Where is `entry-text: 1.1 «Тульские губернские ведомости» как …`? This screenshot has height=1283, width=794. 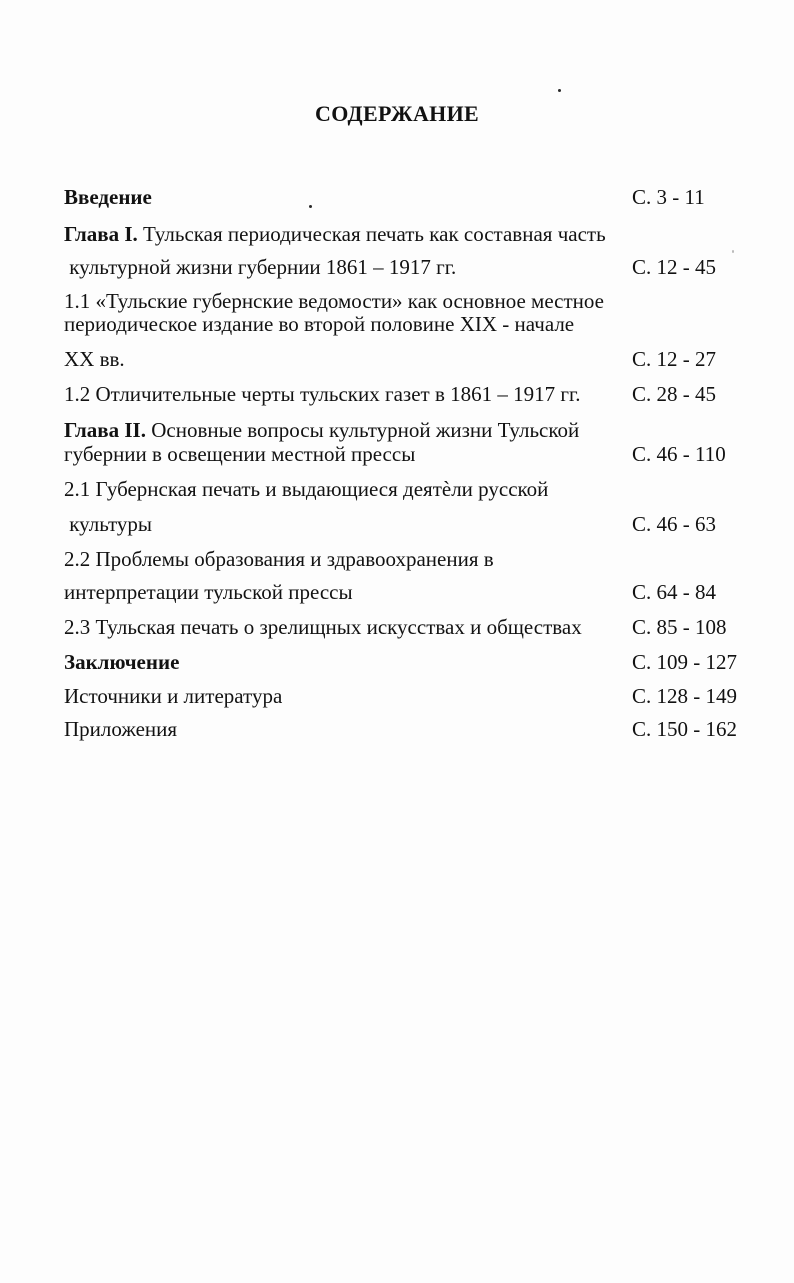
entry-text: 1.1 «Тульские губернские ведомости» как … is located at coordinates (334, 301).